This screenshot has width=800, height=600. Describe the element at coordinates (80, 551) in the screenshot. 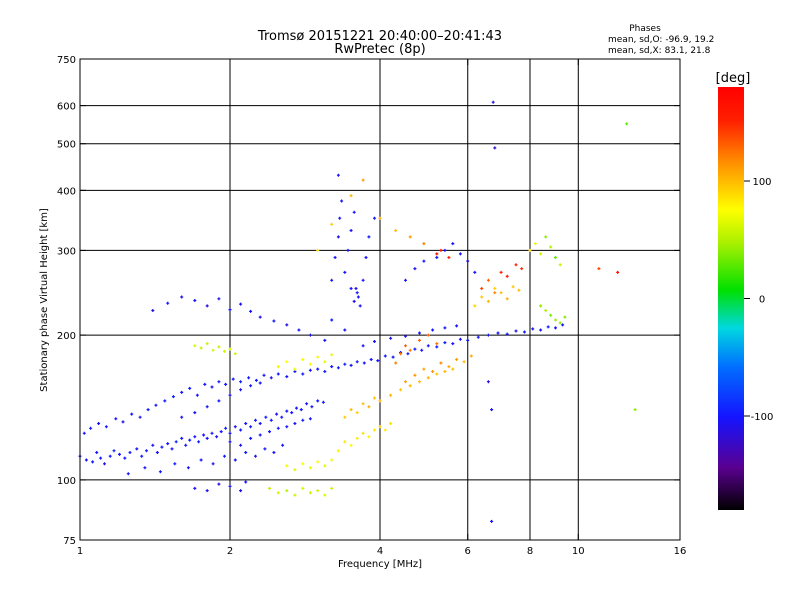

I see `x-tick-label: 1` at that location.